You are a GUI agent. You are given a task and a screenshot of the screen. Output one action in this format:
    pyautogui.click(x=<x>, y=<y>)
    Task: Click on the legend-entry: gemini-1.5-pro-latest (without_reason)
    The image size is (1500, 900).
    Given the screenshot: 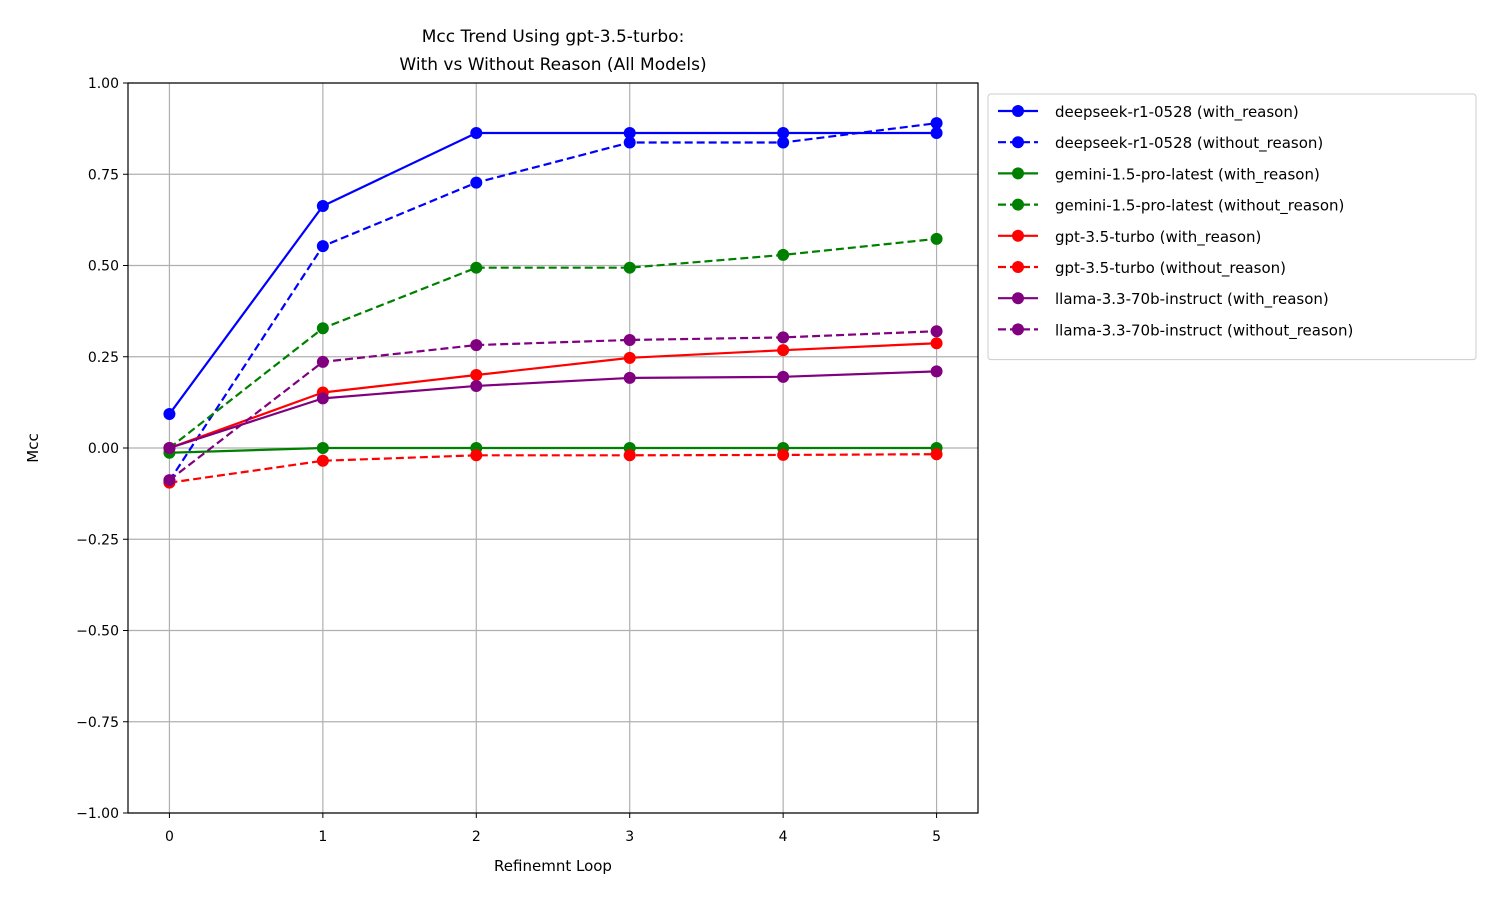 What is the action you would take?
    pyautogui.click(x=1171, y=206)
    